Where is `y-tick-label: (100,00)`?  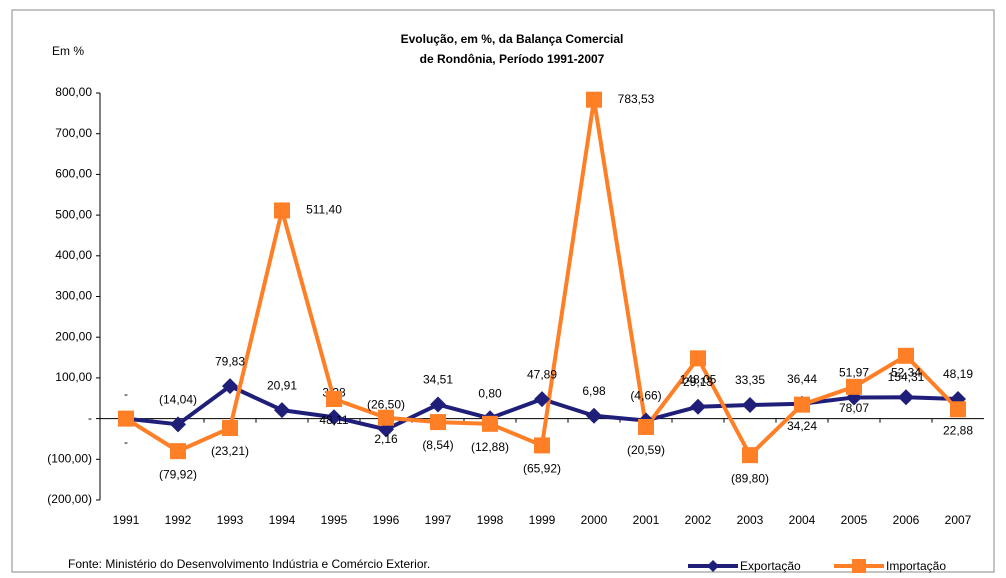 y-tick-label: (100,00) is located at coordinates (69, 458).